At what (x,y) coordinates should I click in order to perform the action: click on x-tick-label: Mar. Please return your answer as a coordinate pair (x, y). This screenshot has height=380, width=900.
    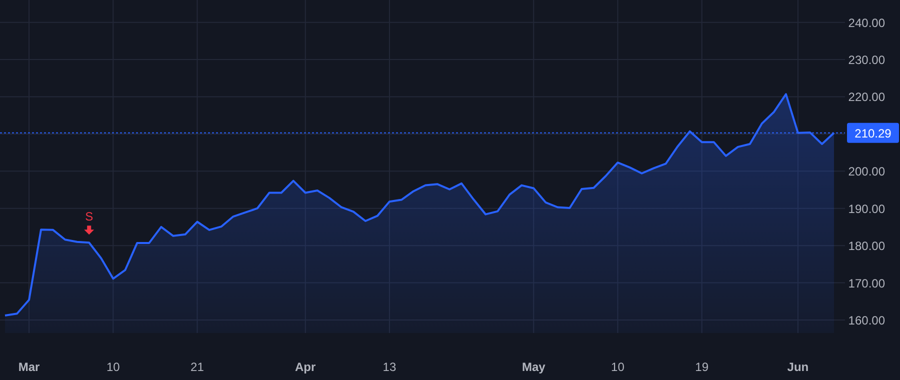
    Looking at the image, I should click on (29, 367).